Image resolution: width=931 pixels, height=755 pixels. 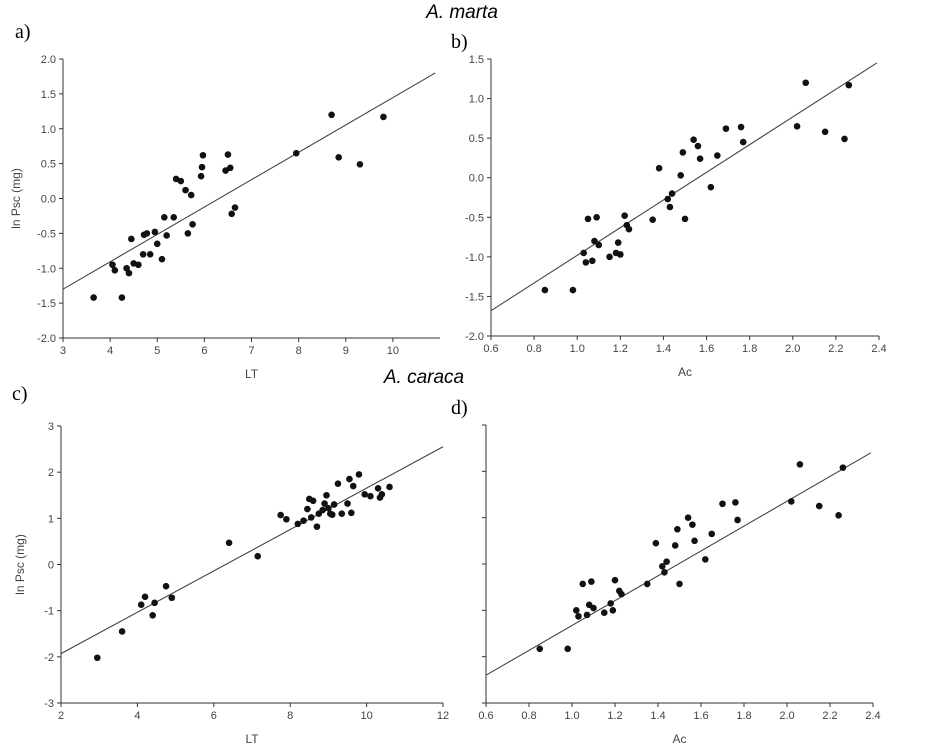 I want to click on x-tick-label: 2.2, so click(x=829, y=716).